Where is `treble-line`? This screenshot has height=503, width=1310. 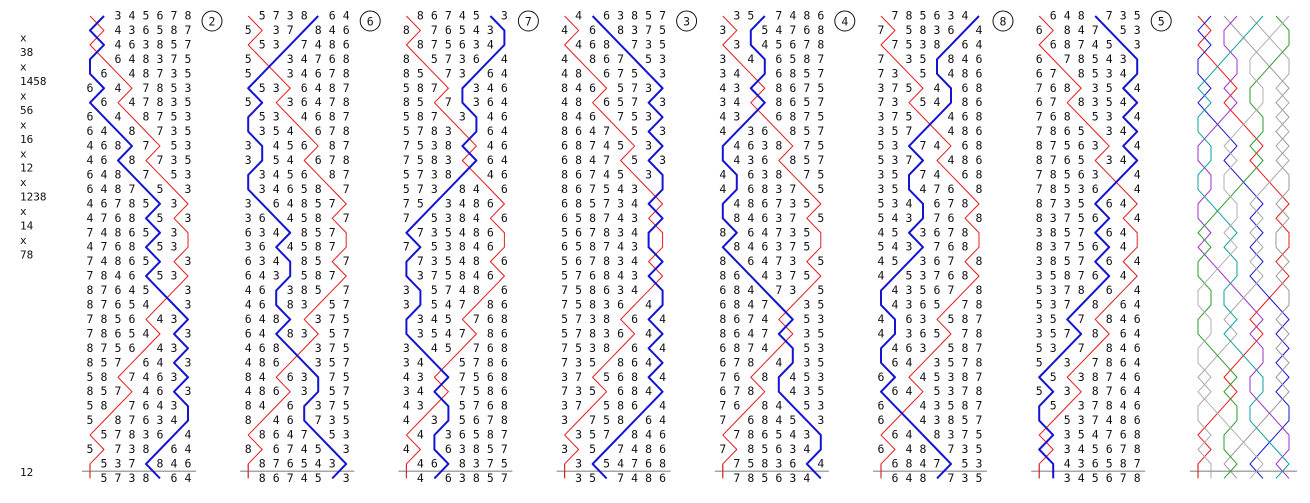
treble-line is located at coordinates (614, 247).